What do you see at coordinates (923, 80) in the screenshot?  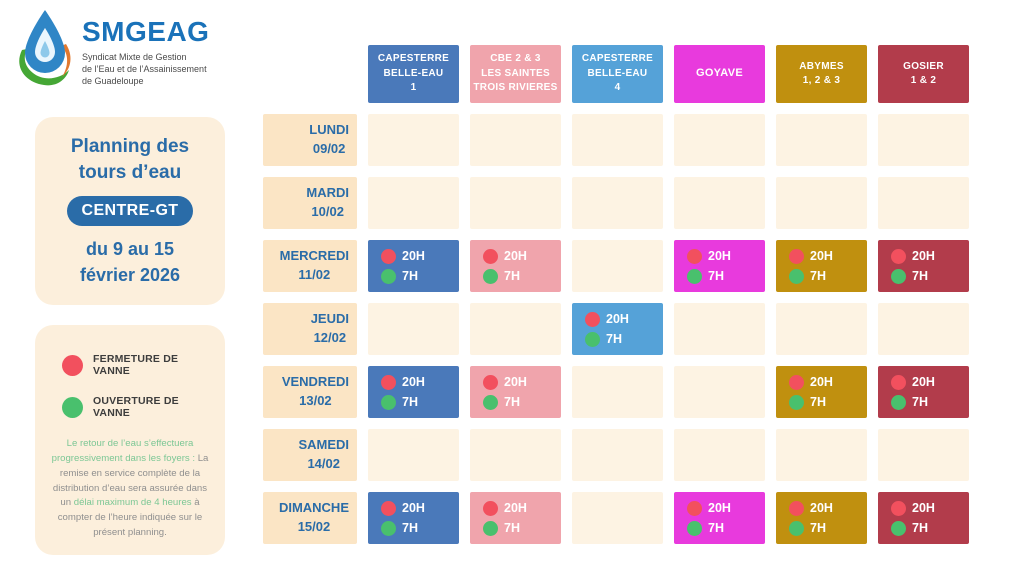 I see `zone-header-line: 1 & 2` at bounding box center [923, 80].